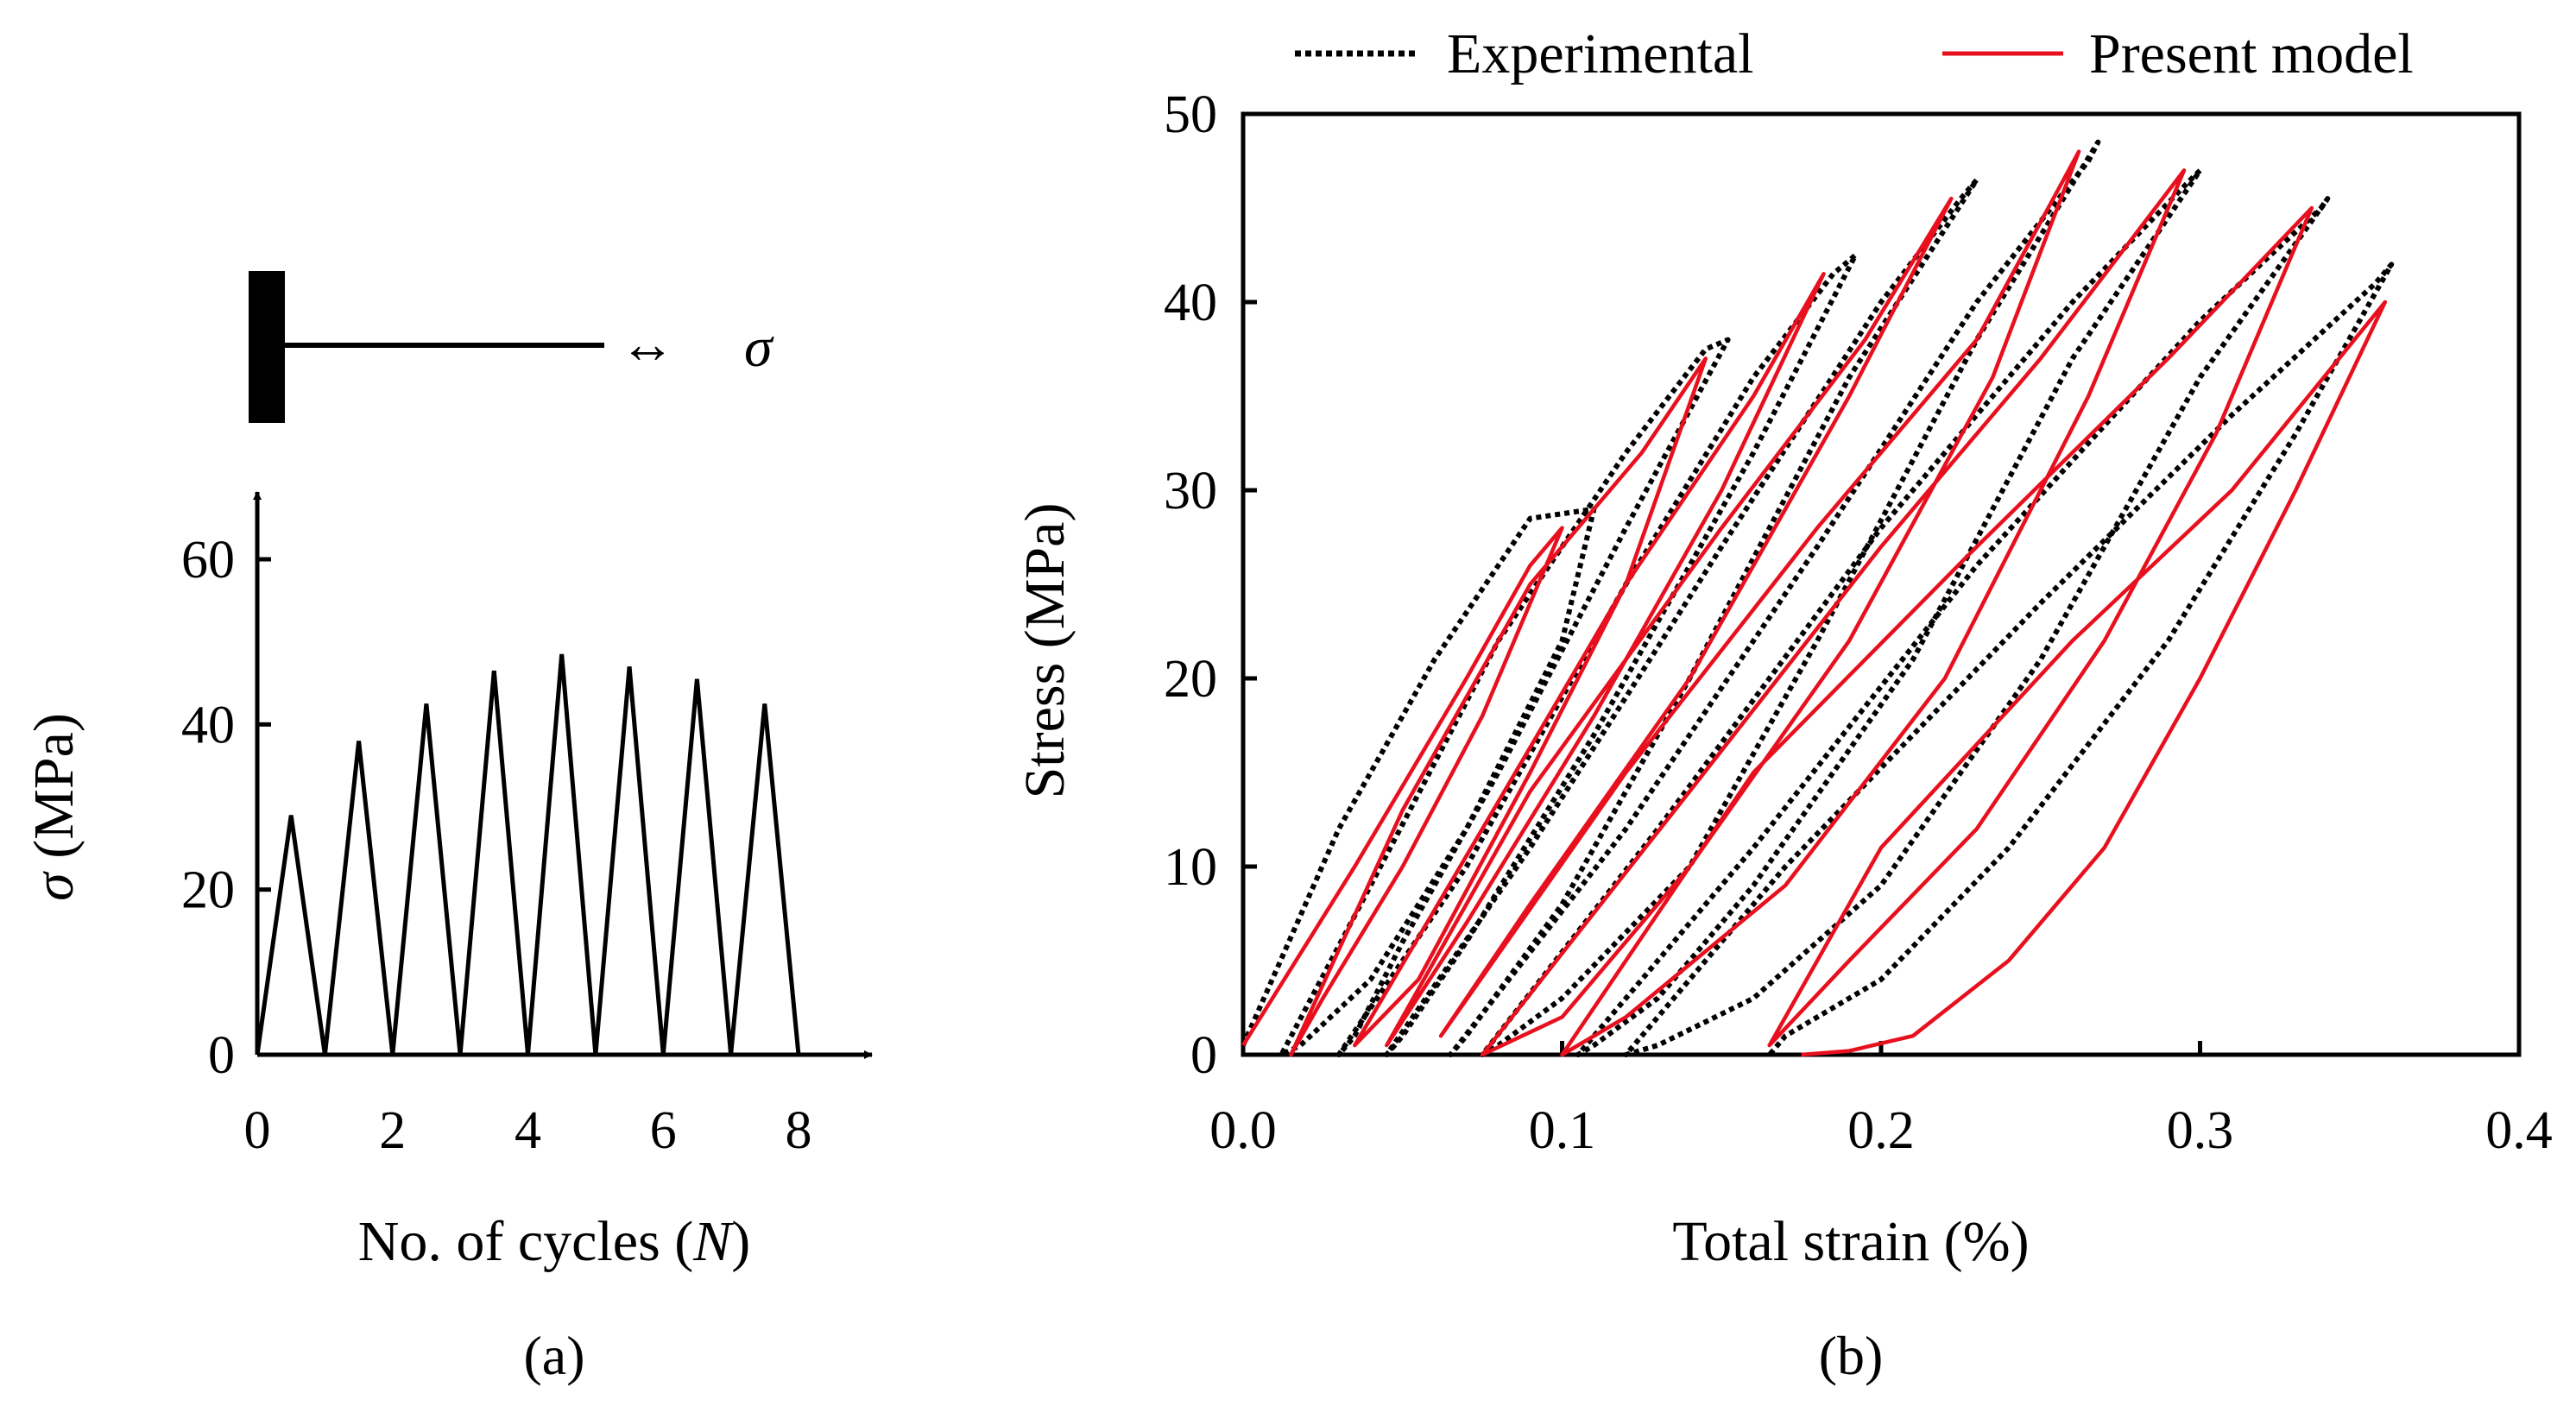 Image resolution: width=2576 pixels, height=1406 pixels. Describe the element at coordinates (2519, 1130) in the screenshot. I see `x-tick-label: 0.4` at that location.